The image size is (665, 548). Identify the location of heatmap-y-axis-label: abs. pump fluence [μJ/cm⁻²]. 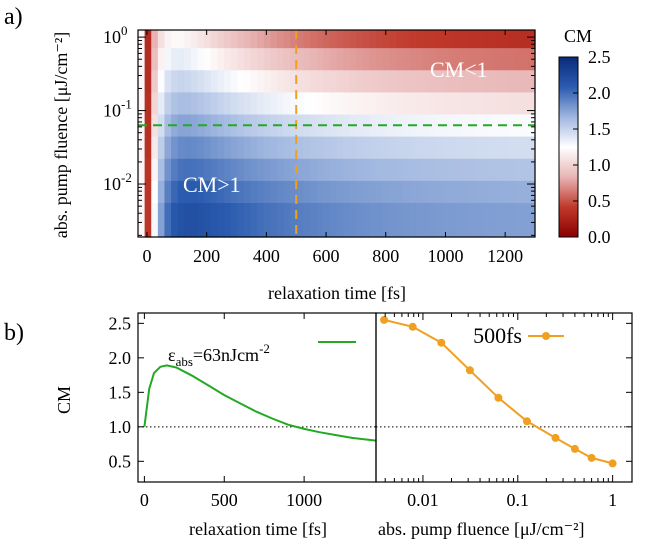
(61, 135).